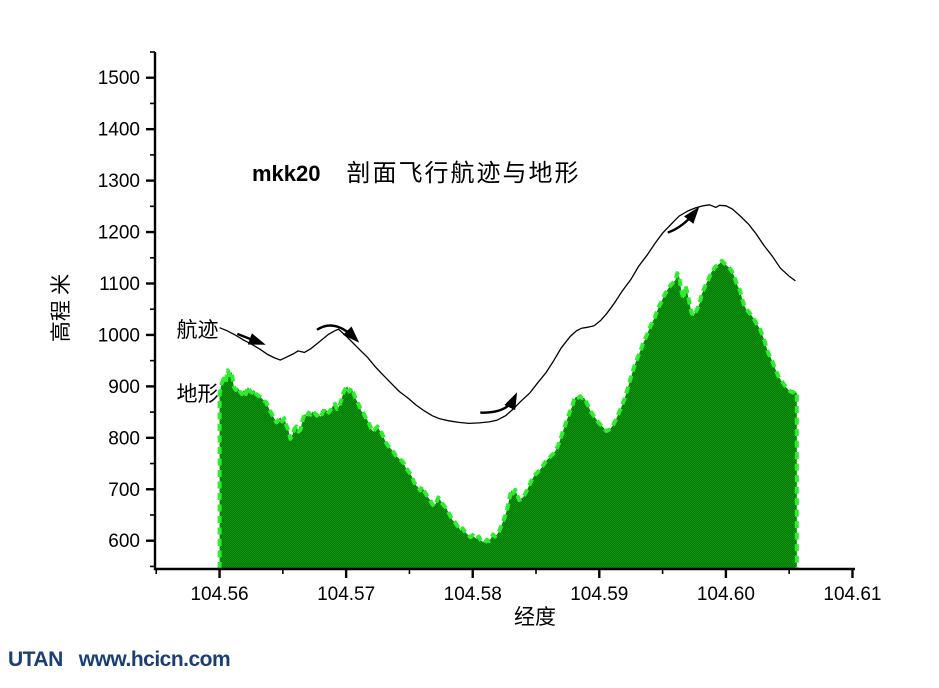 The height and width of the screenshot is (688, 939). Describe the element at coordinates (416, 173) in the screenshot. I see `chart-title: mkk20 剖面飞行航迹与地形` at that location.